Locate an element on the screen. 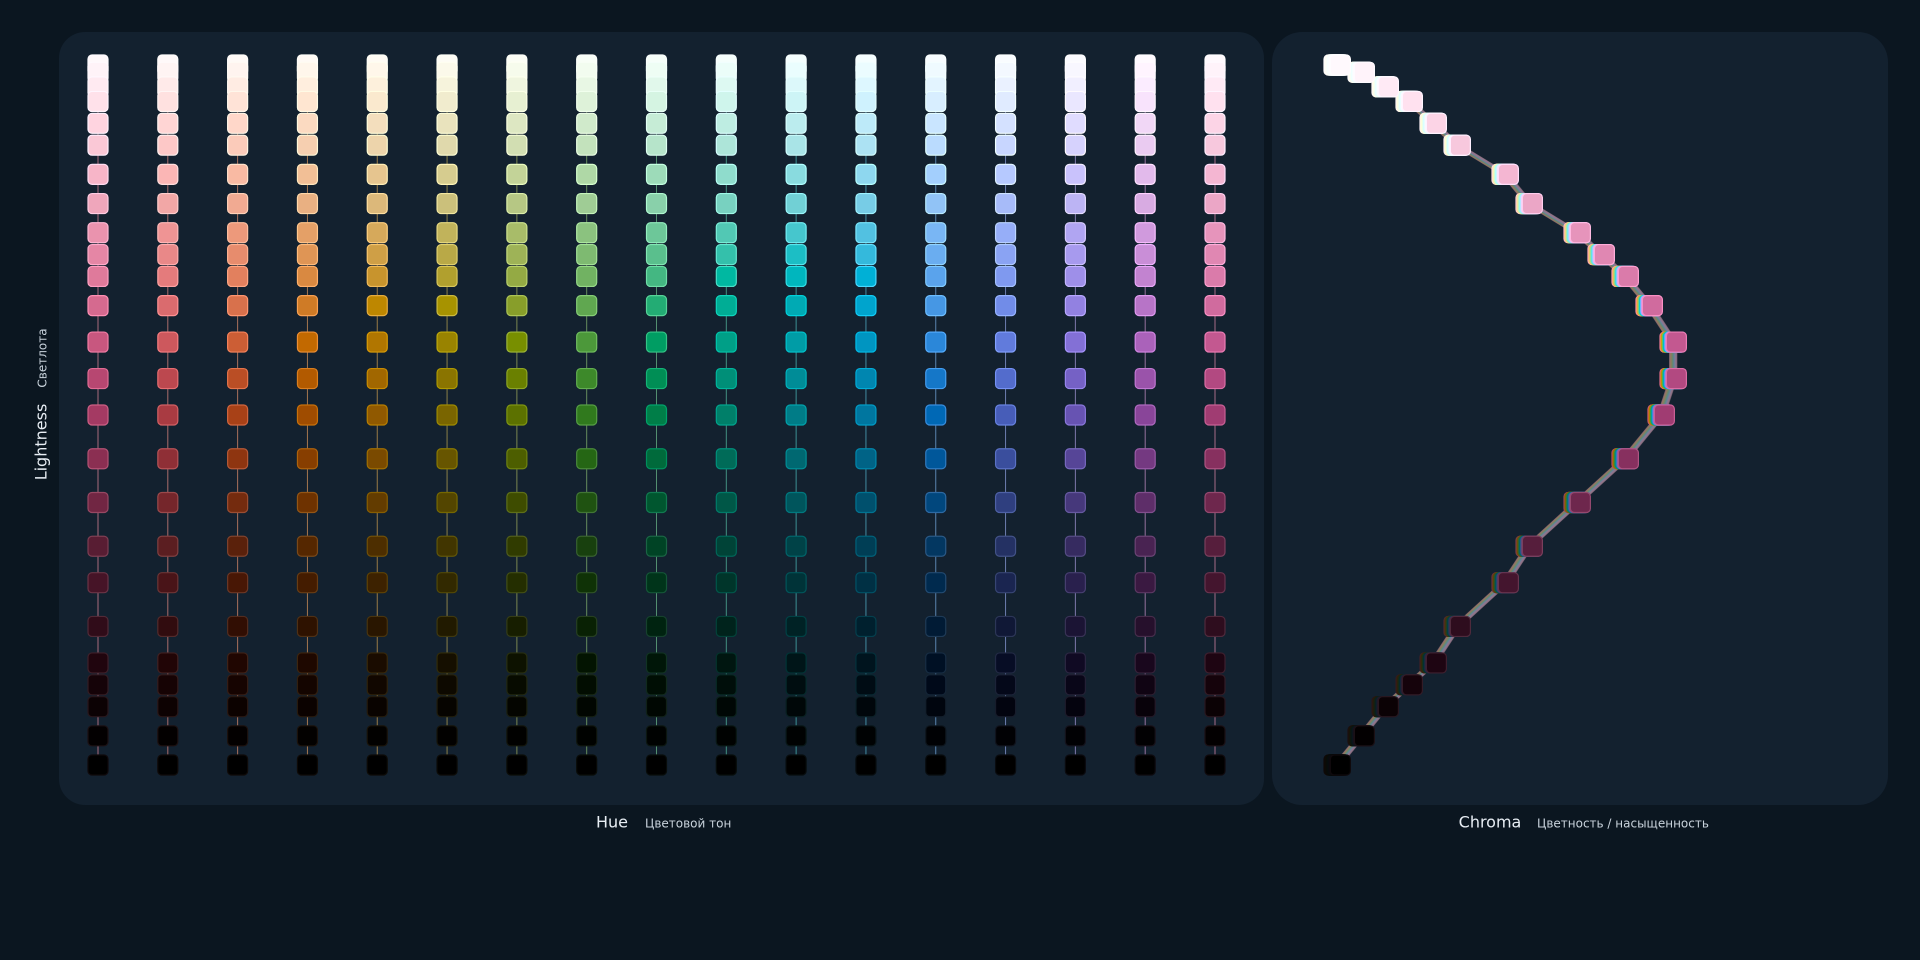 This screenshot has width=1920, height=960. x-sublabel: Цветовой тон is located at coordinates (688, 824).